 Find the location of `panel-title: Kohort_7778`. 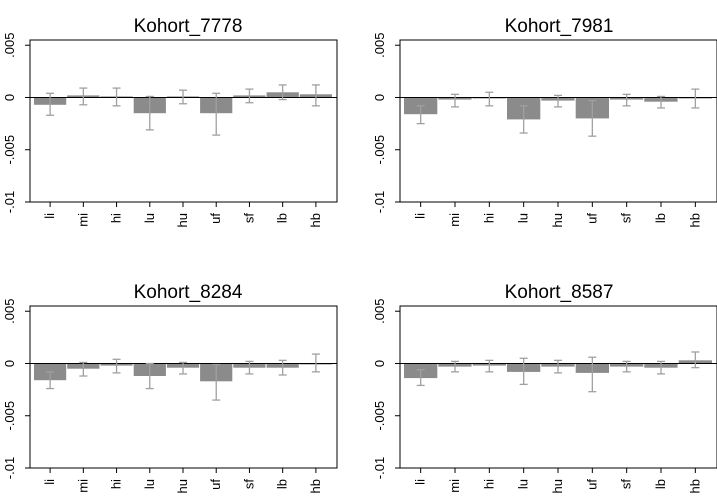

panel-title: Kohort_7778 is located at coordinates (188, 26).